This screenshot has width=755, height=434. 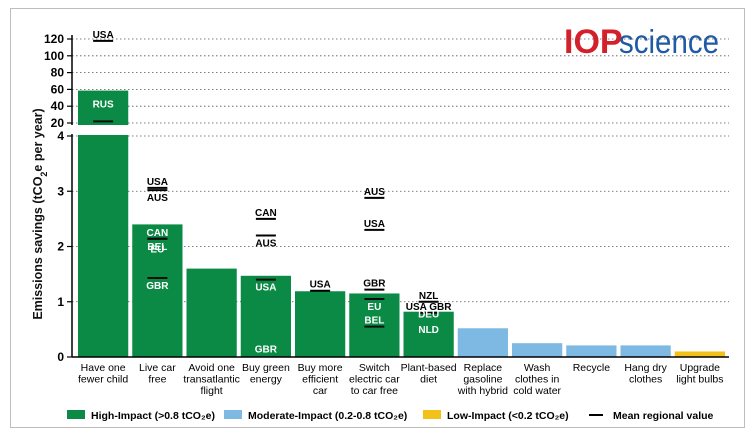 I want to click on bar-label: RUS, so click(x=103, y=105).